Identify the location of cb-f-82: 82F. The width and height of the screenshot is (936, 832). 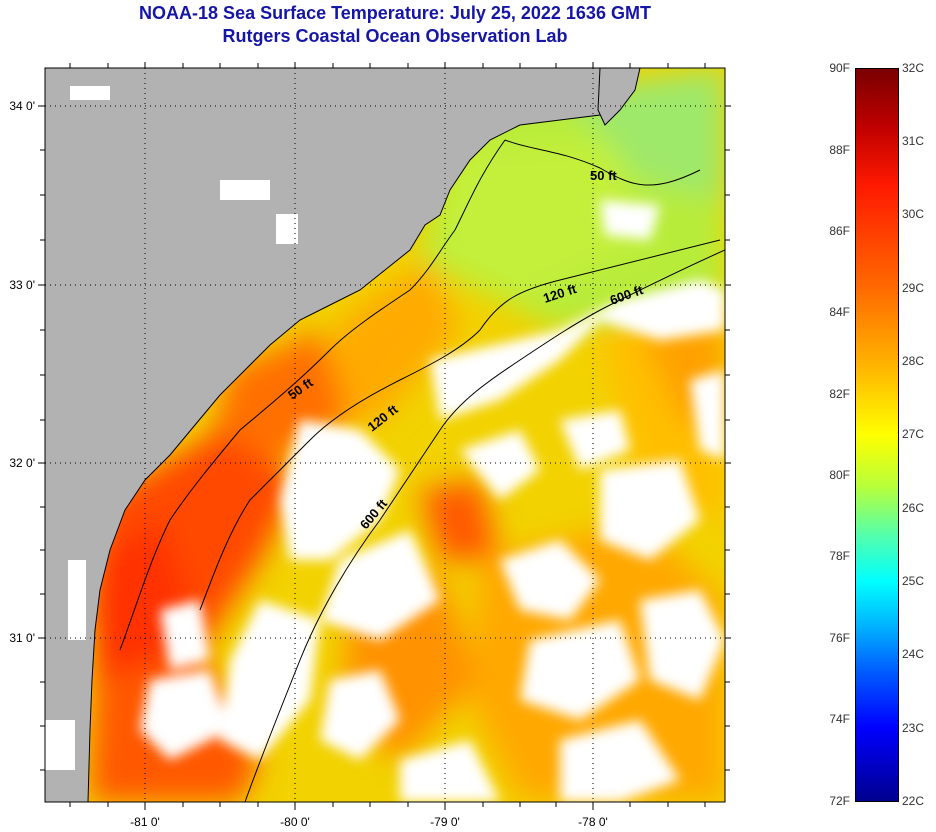
(839, 394).